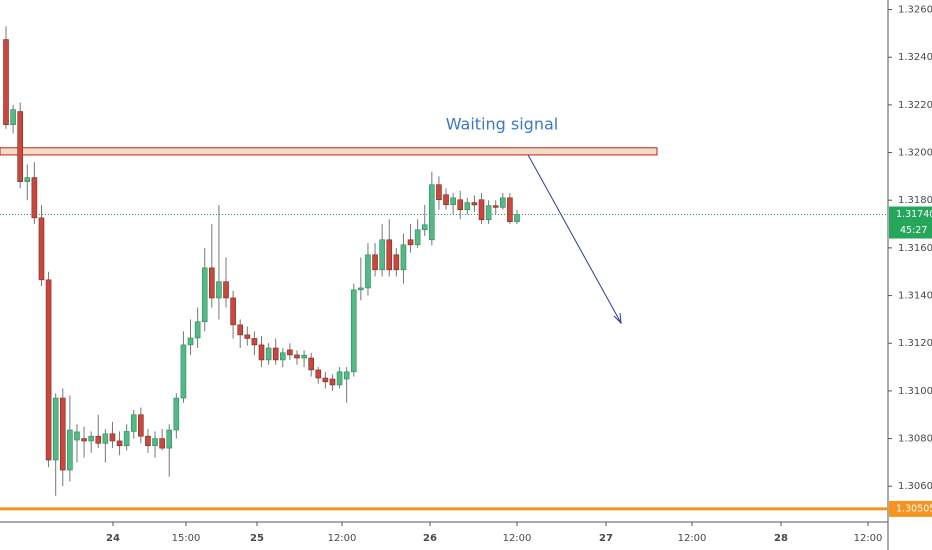 This screenshot has height=550, width=932. Describe the element at coordinates (186, 538) in the screenshot. I see `x-tick-label: 15:00` at that location.